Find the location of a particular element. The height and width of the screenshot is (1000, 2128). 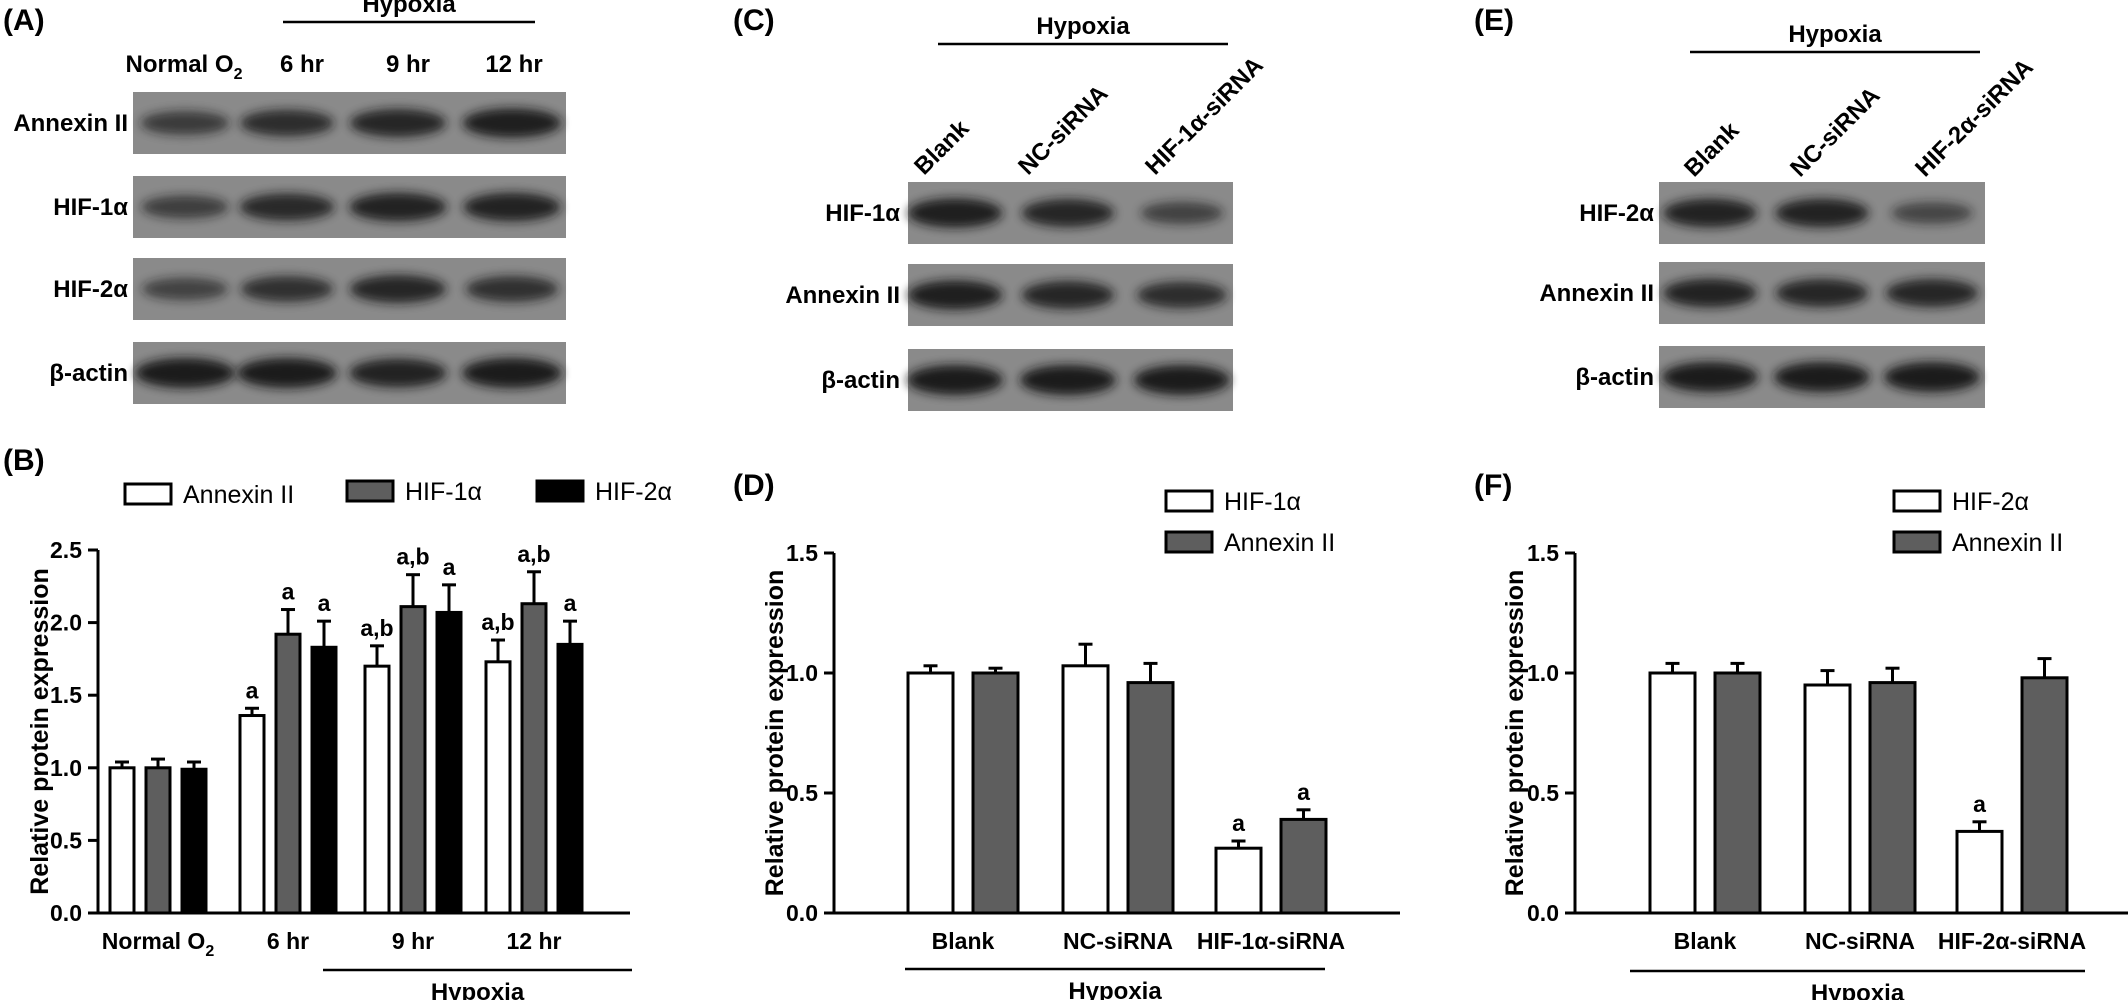

legend-item: HIF-1α is located at coordinates (413, 492).